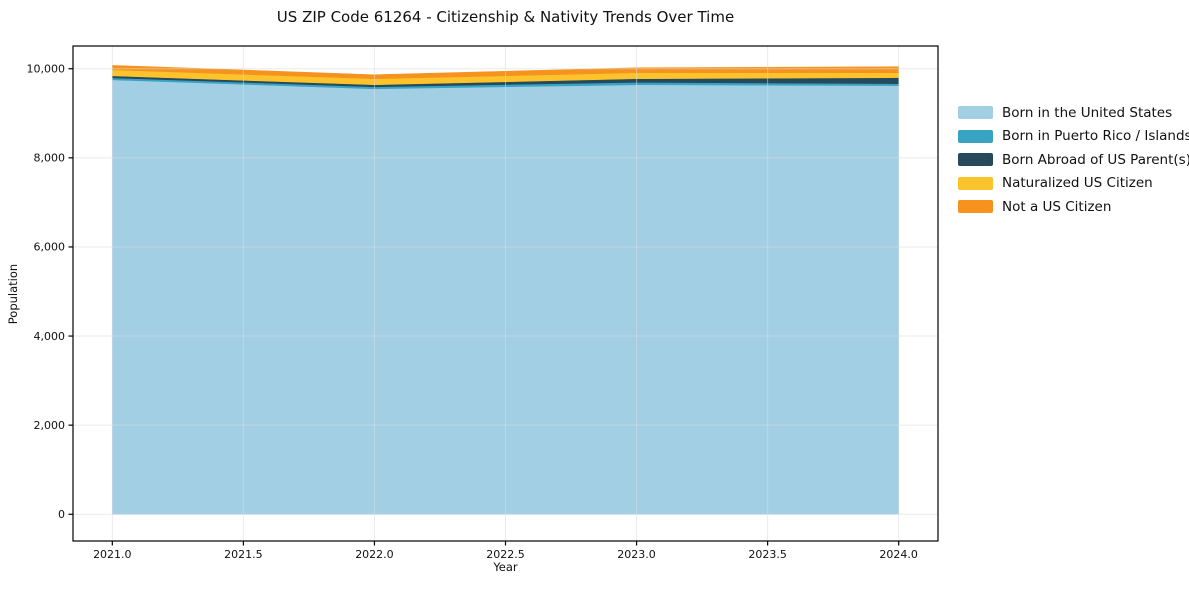 This screenshot has height=590, width=1189. What do you see at coordinates (50, 425) in the screenshot?
I see `y-tick-label: 2,000` at bounding box center [50, 425].